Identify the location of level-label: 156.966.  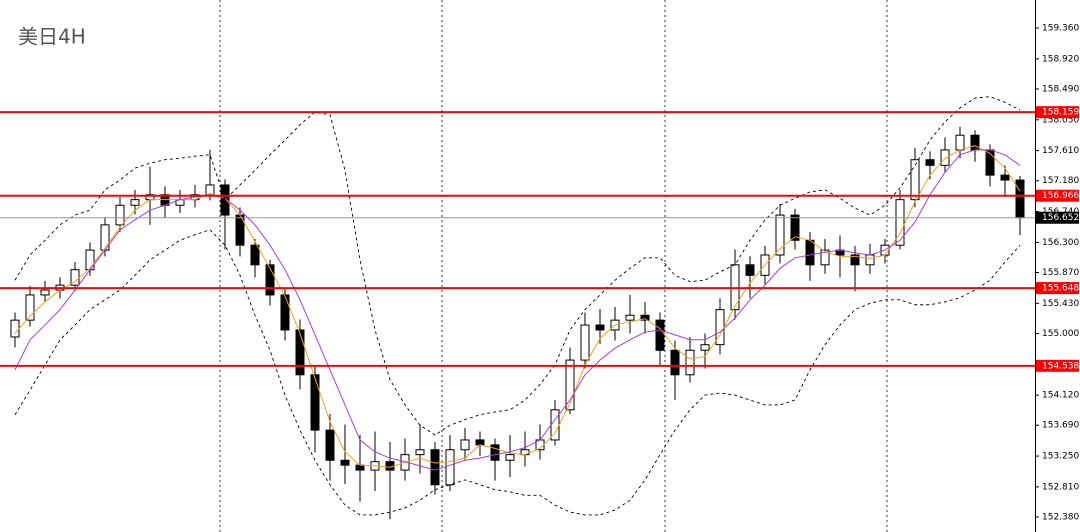
(1060, 196).